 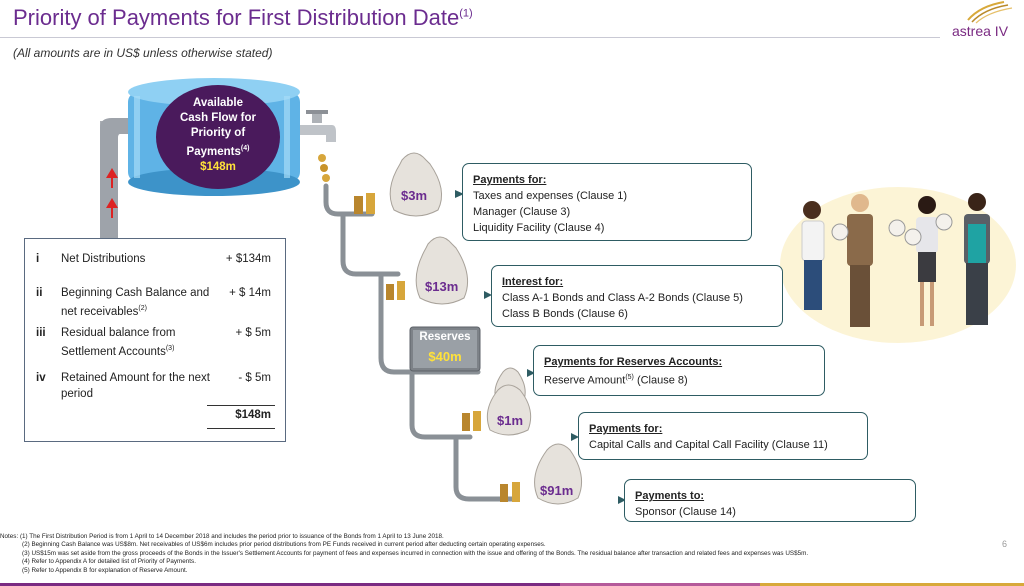 What do you see at coordinates (445, 356) in the screenshot?
I see `payment-amount: $40m` at bounding box center [445, 356].